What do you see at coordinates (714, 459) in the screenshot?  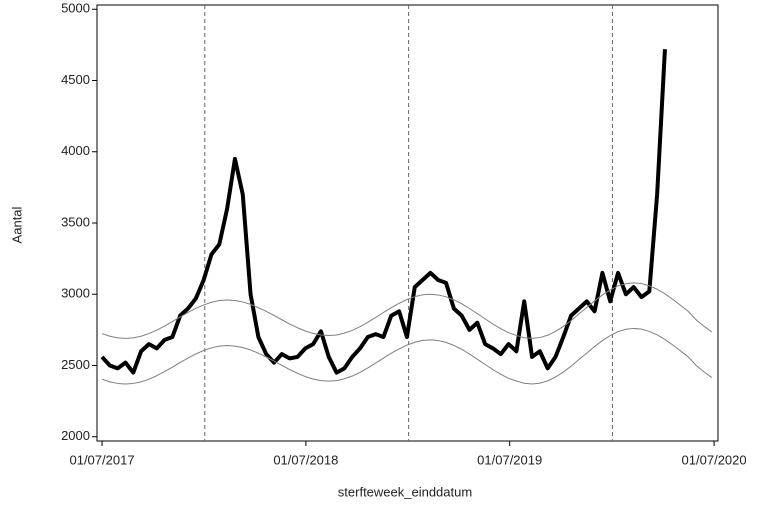 I see `x-tick-label: 01/07/2020` at bounding box center [714, 459].